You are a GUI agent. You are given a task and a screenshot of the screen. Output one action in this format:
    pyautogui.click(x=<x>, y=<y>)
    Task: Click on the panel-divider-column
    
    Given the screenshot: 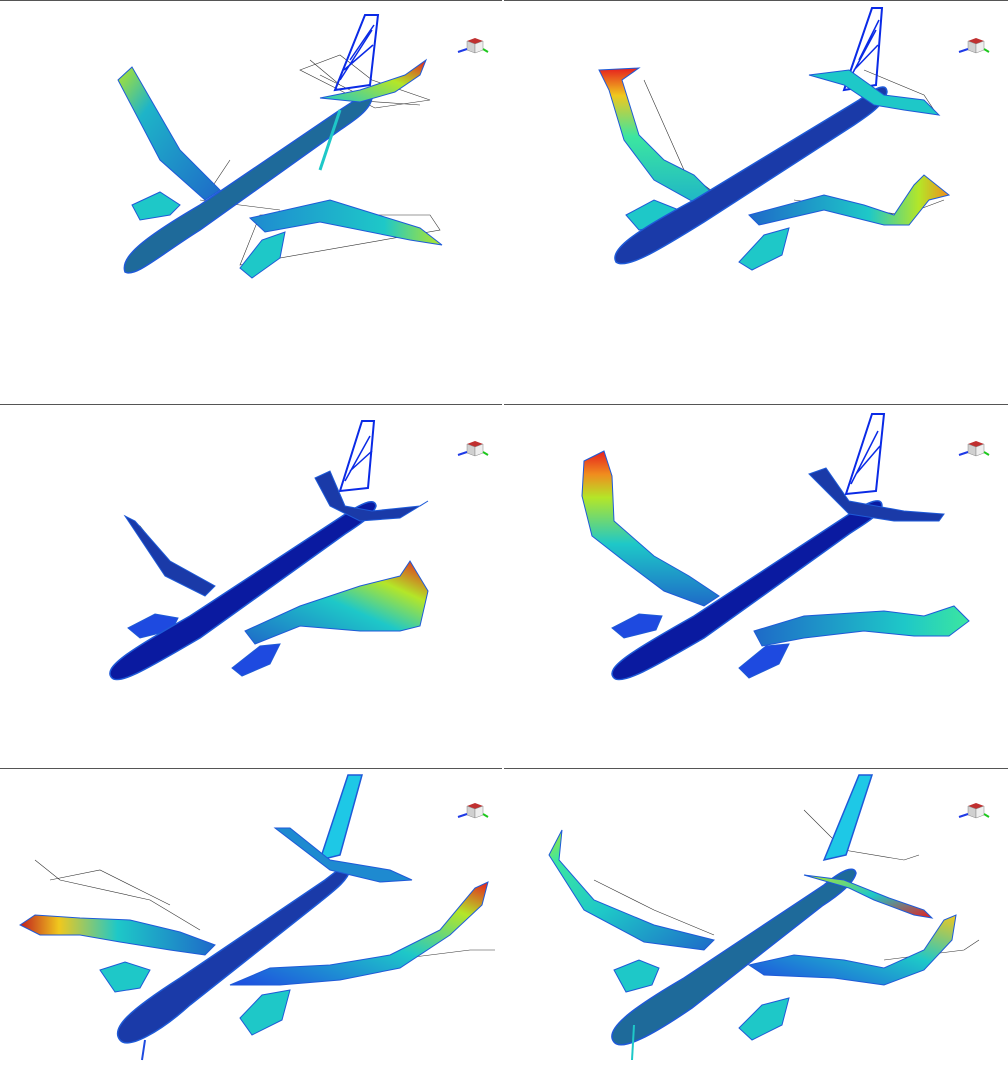 What is the action you would take?
    pyautogui.click(x=503, y=539)
    